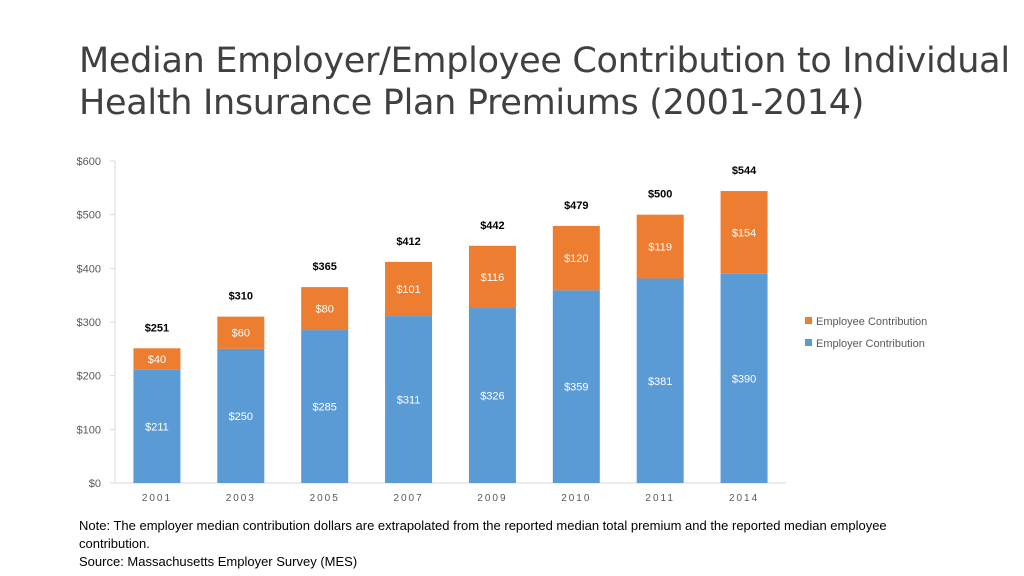 The height and width of the screenshot is (576, 1024). What do you see at coordinates (576, 498) in the screenshot?
I see `x-tick-label: 2010` at bounding box center [576, 498].